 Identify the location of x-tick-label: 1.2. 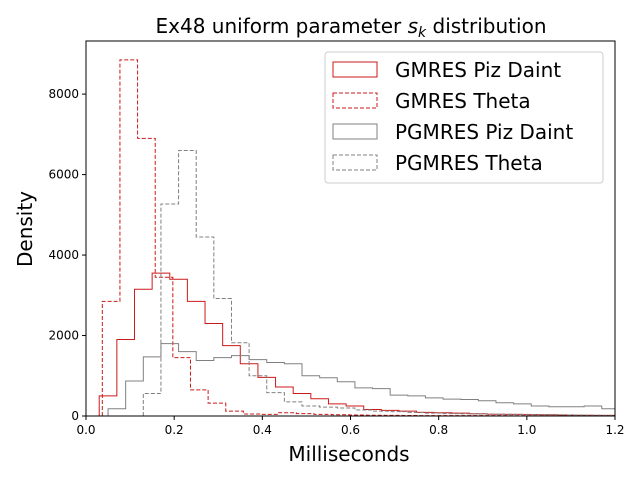
(614, 430).